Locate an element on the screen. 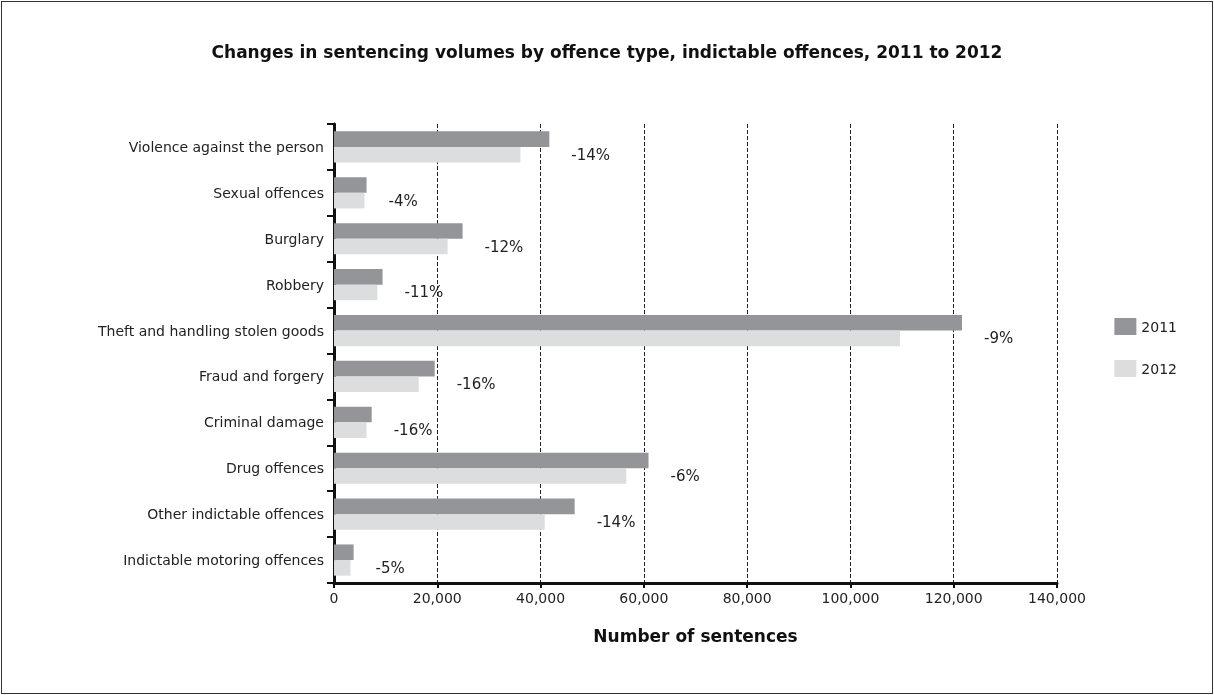 This screenshot has height=695, width=1214. y-tick-label: Theft and handling stolen goods is located at coordinates (210, 330).